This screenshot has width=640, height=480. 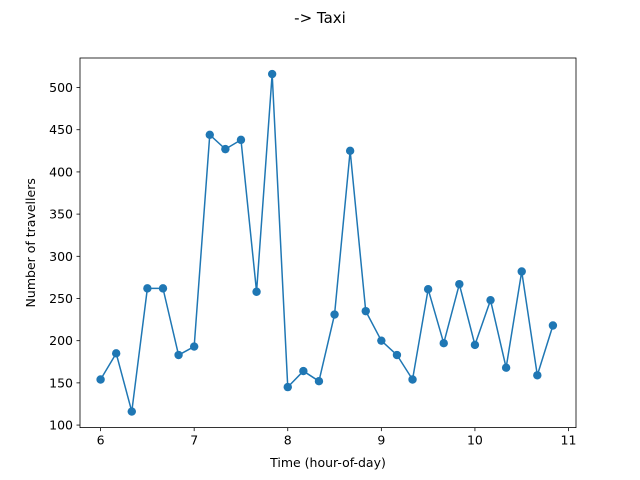 What do you see at coordinates (30, 242) in the screenshot?
I see `y-axis-label: Number of travellers` at bounding box center [30, 242].